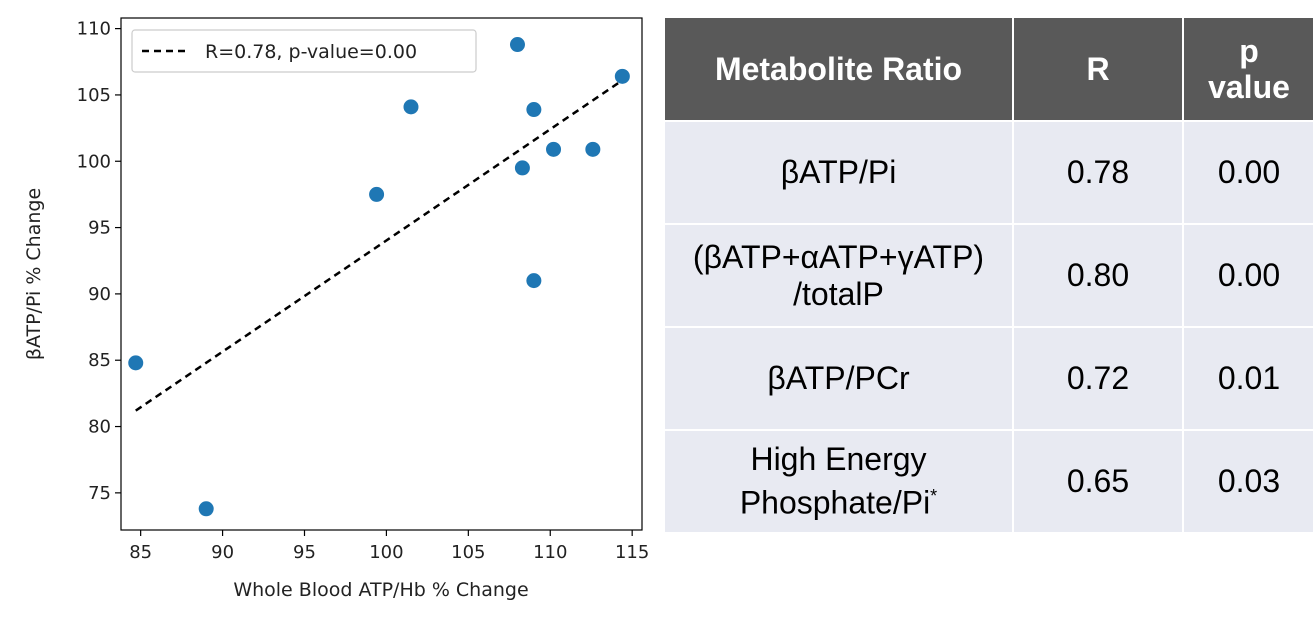  What do you see at coordinates (1248, 480) in the screenshot?
I see `p-cell: 0.03` at bounding box center [1248, 480].